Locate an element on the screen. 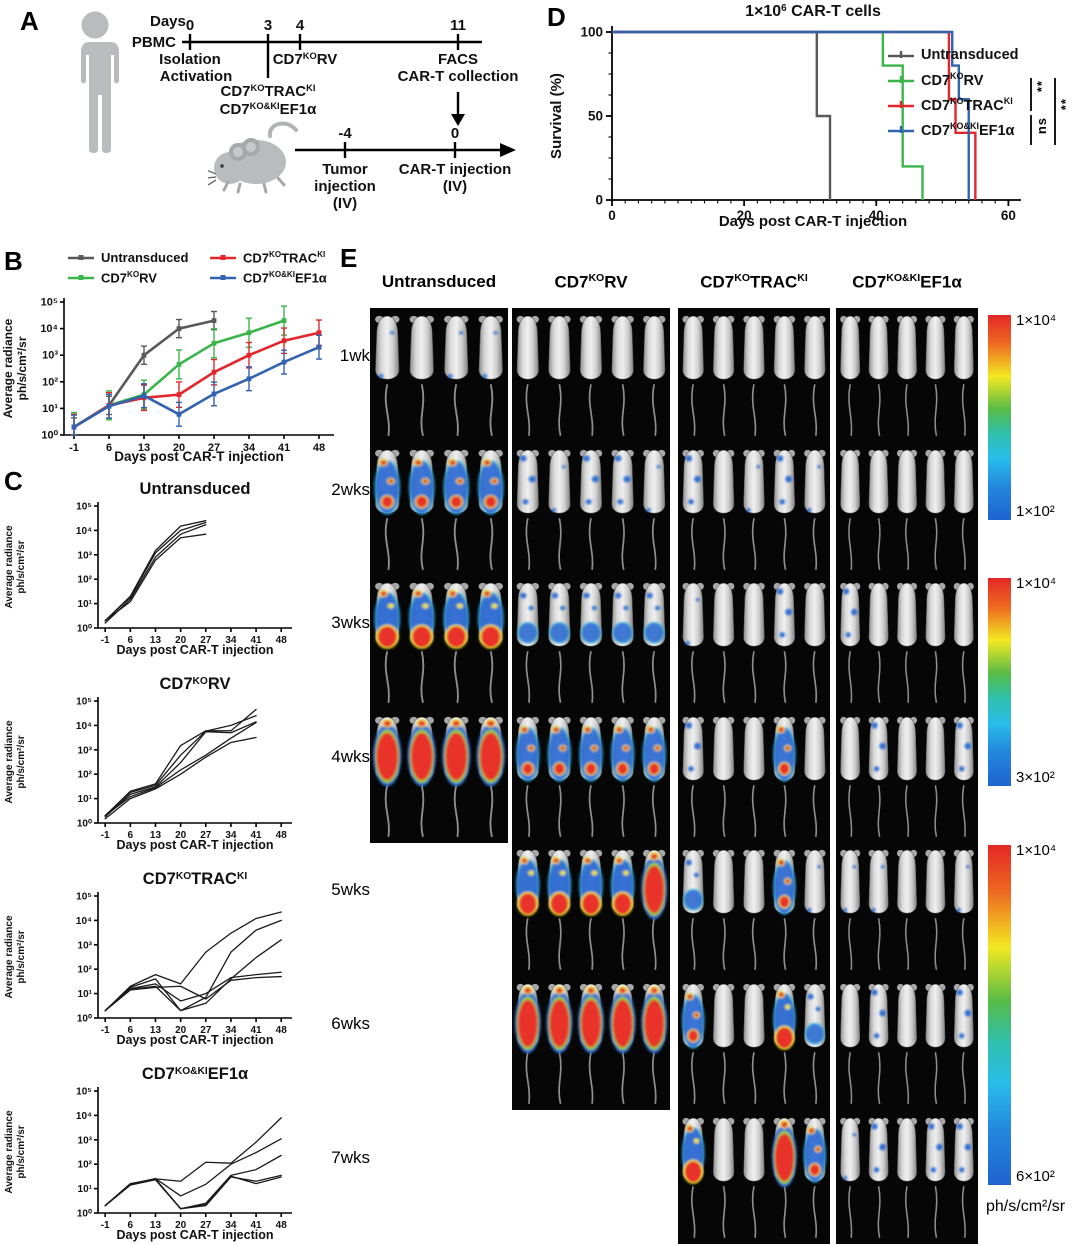 The width and height of the screenshot is (1080, 1245). tumor-injection-label: injection is located at coordinates (345, 186).